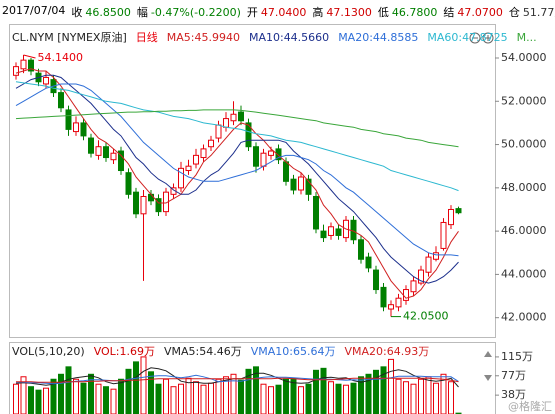 Image resolution: width=555 pixels, height=414 pixels. What do you see at coordinates (467, 37) in the screenshot?
I see `legend-entry: MA60:47.8725` at bounding box center [467, 37].